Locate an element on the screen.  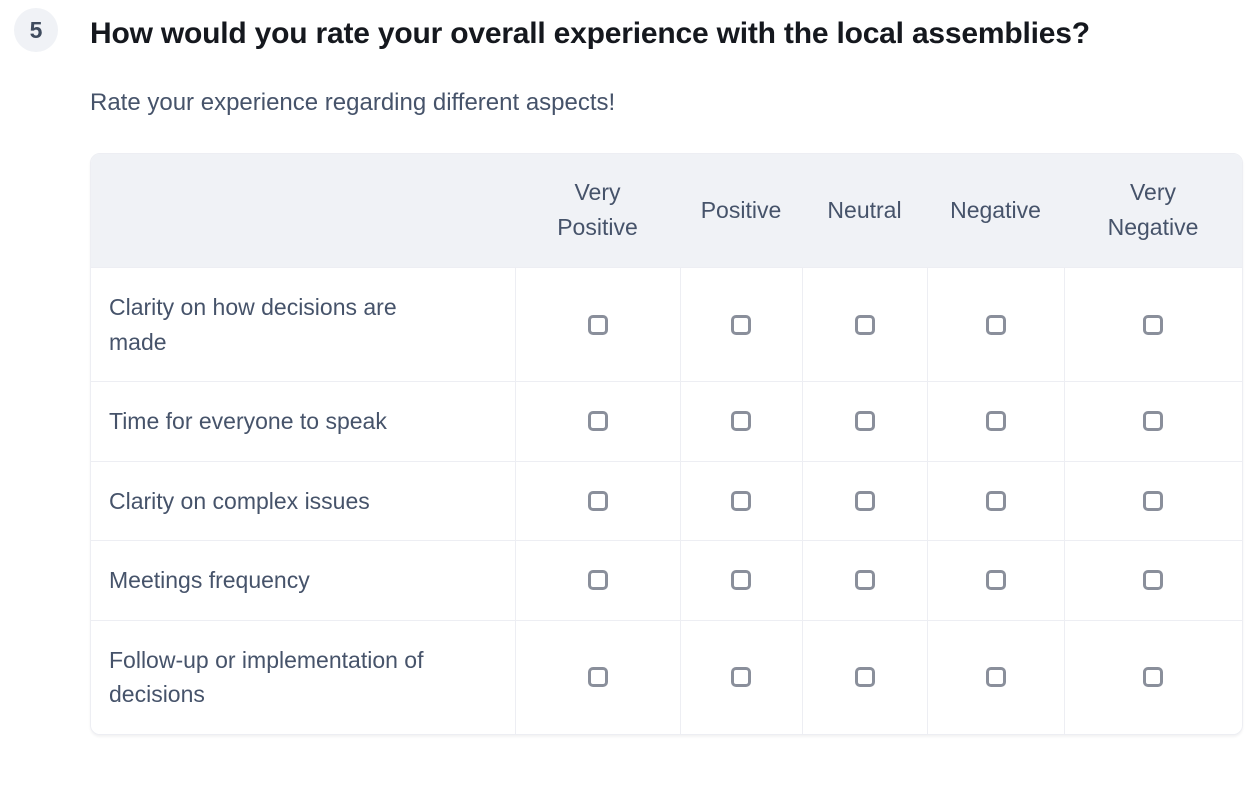
column-header-very-positive: Very Positive is located at coordinates (597, 210).